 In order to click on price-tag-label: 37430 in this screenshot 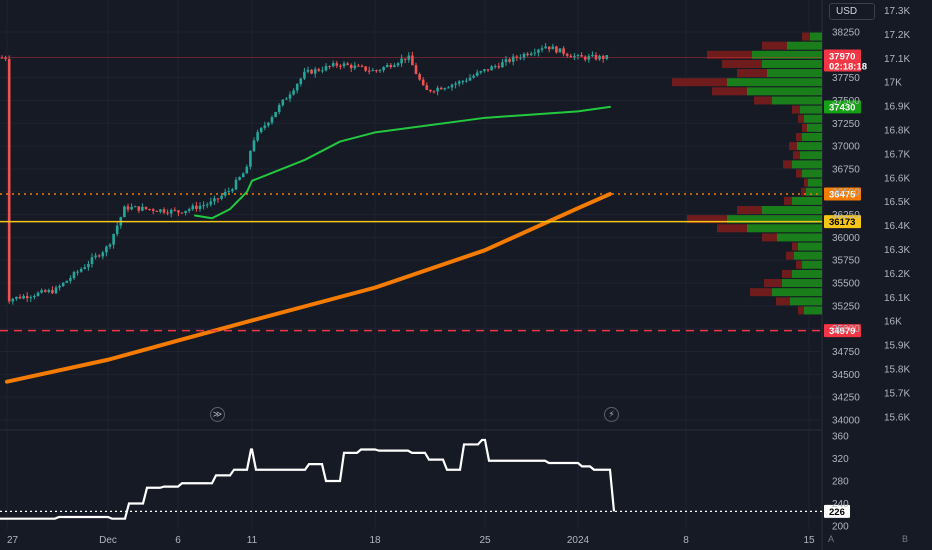, I will do `click(842, 107)`.